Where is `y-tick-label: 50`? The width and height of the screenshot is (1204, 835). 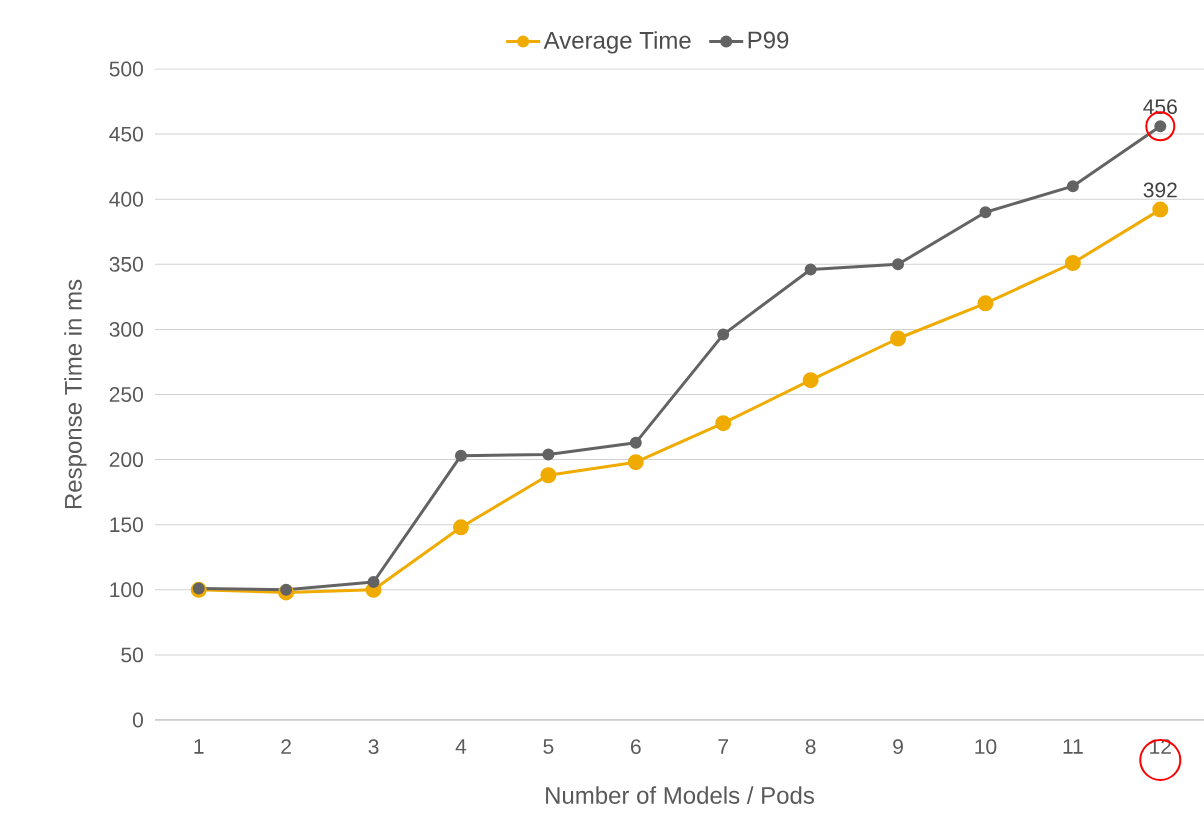 y-tick-label: 50 is located at coordinates (132, 655).